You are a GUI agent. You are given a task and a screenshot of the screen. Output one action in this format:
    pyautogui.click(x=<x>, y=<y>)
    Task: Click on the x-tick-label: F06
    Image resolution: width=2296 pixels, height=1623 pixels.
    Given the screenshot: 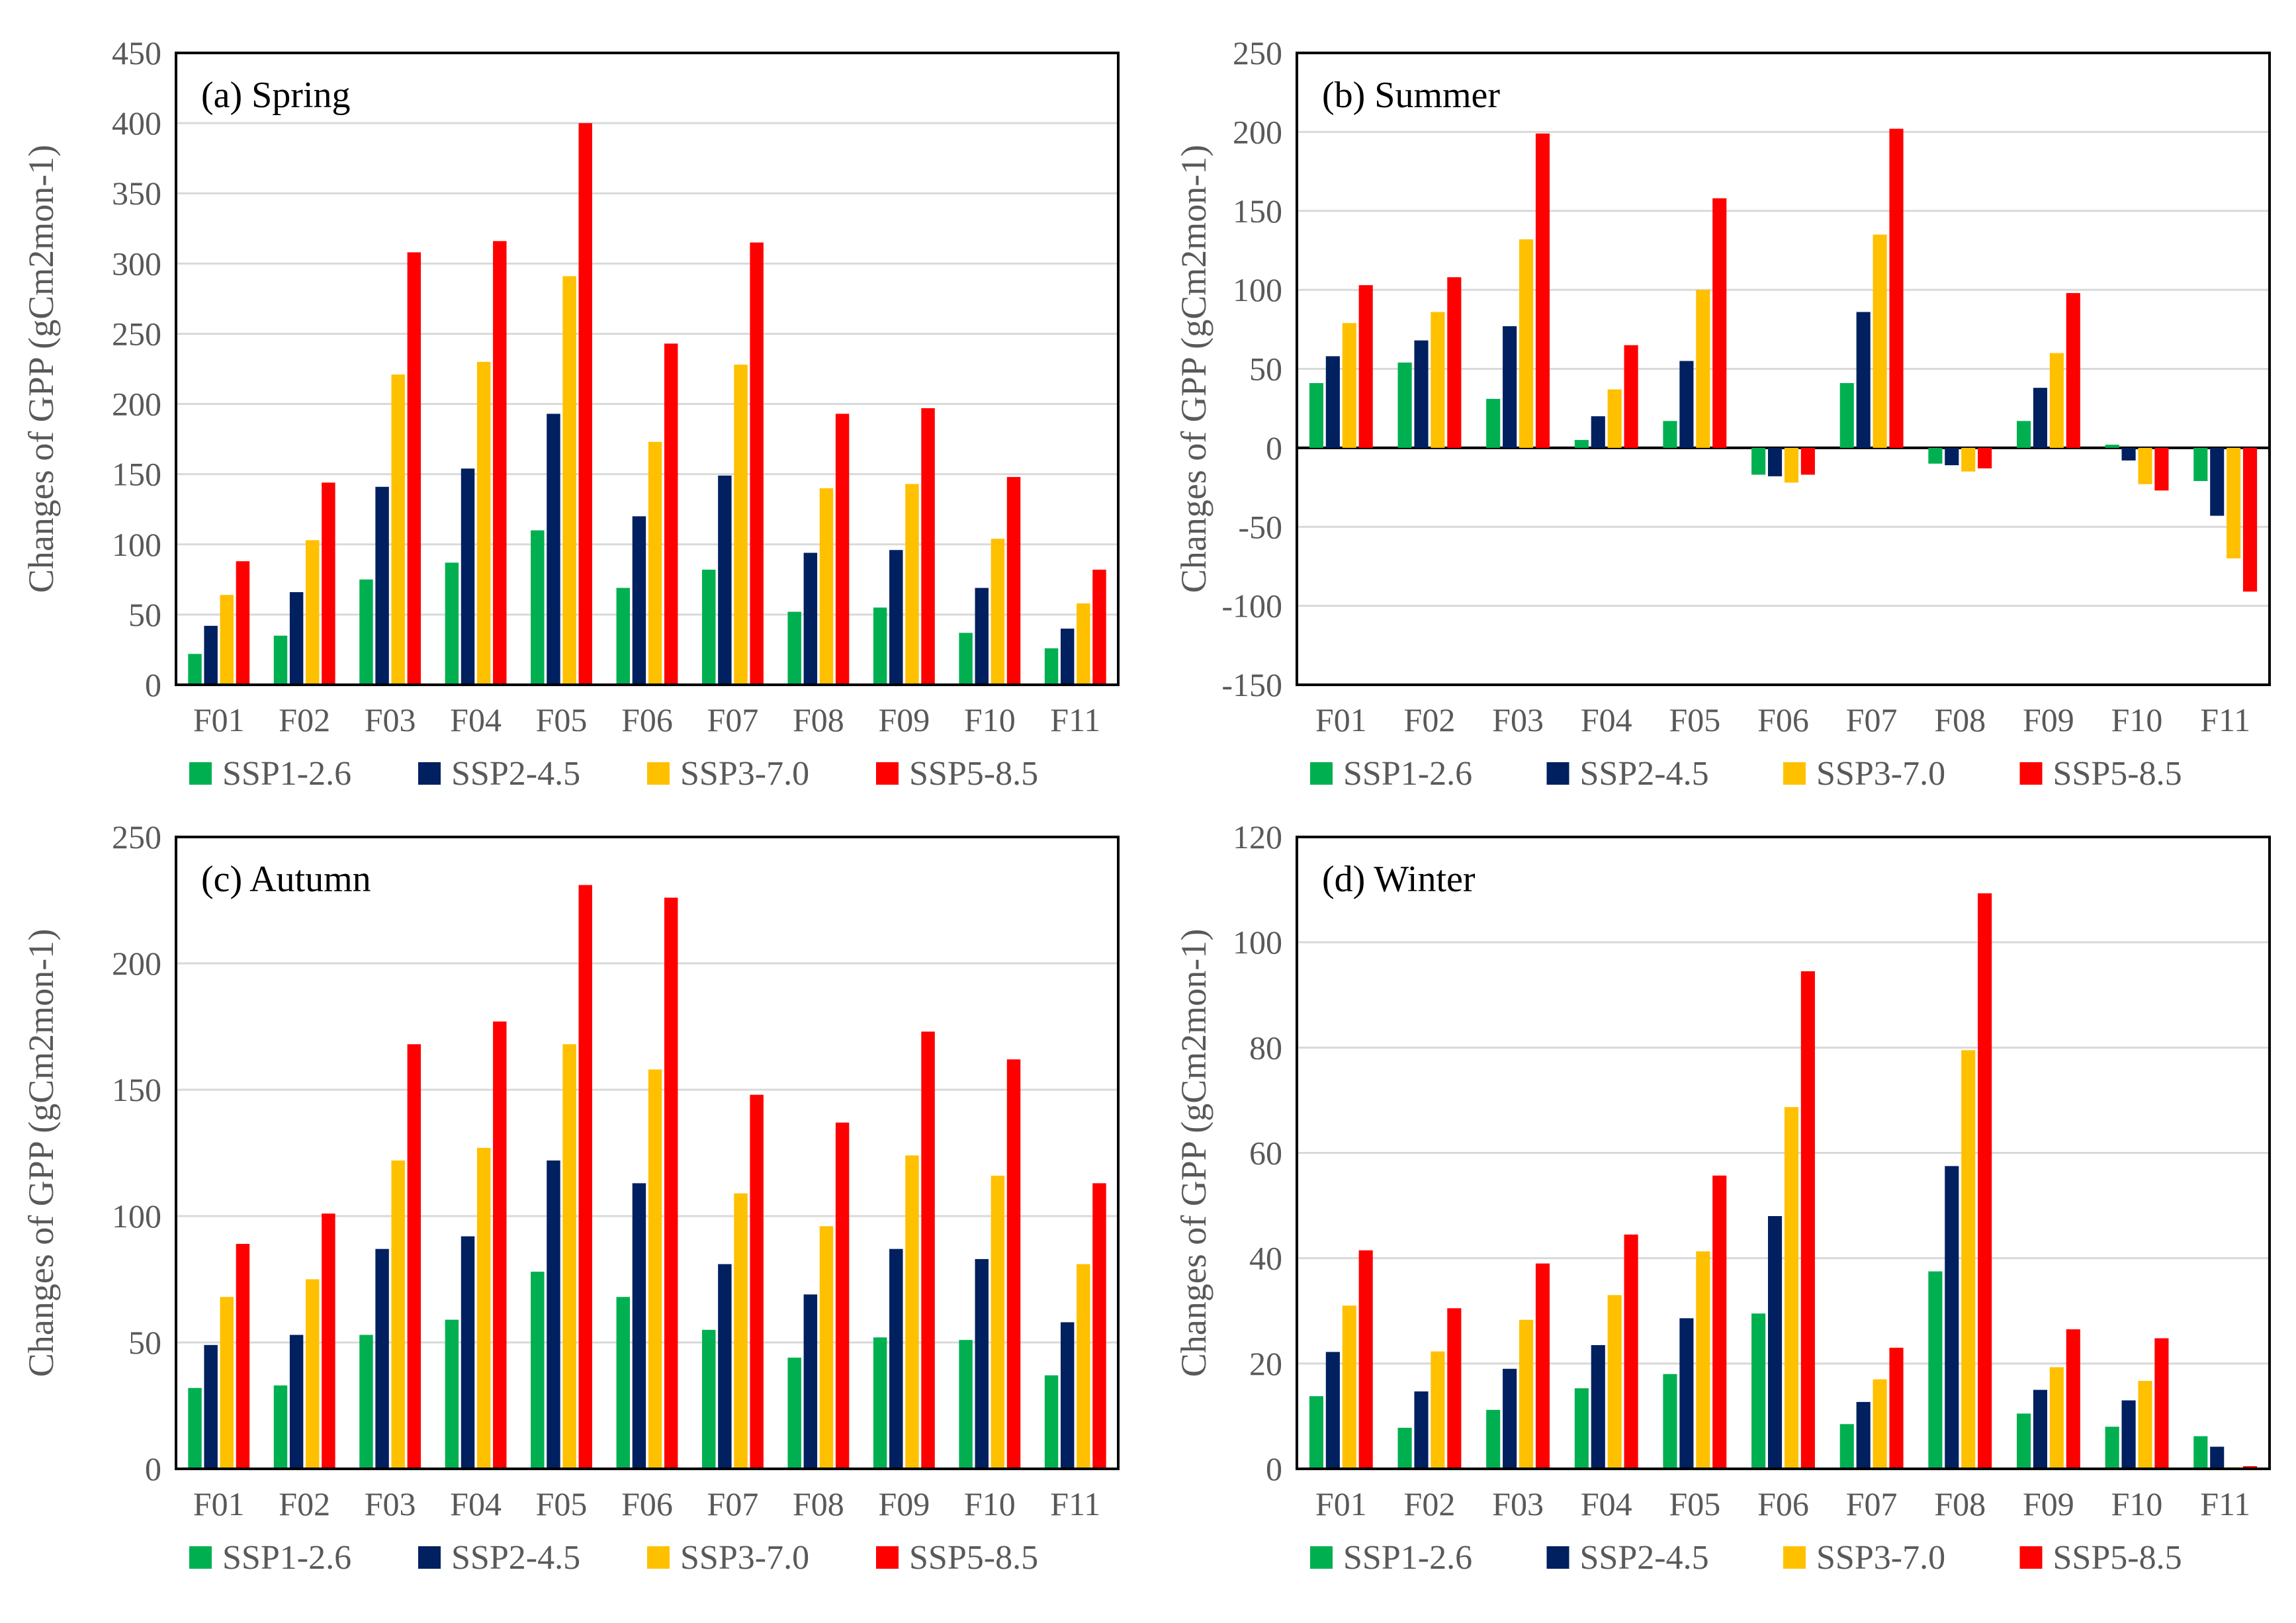 What is the action you would take?
    pyautogui.click(x=1783, y=719)
    